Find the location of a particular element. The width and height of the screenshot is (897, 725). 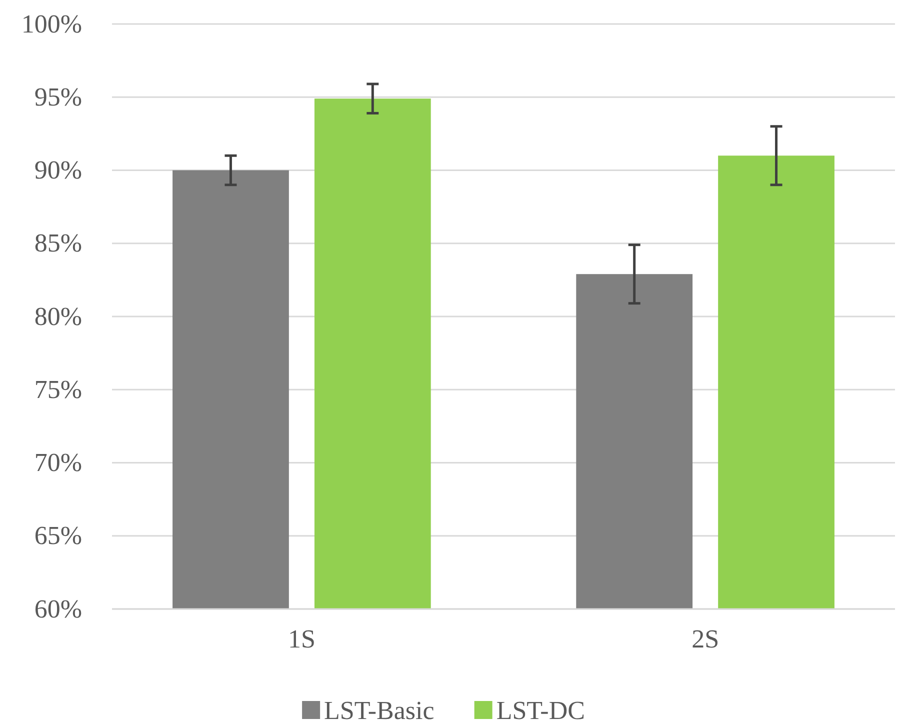

y-tick-label: 90% is located at coordinates (58, 170).